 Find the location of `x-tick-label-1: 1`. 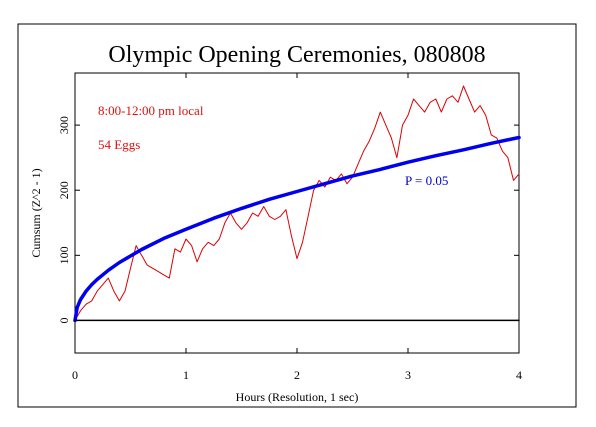

x-tick-label-1: 1 is located at coordinates (186, 375).